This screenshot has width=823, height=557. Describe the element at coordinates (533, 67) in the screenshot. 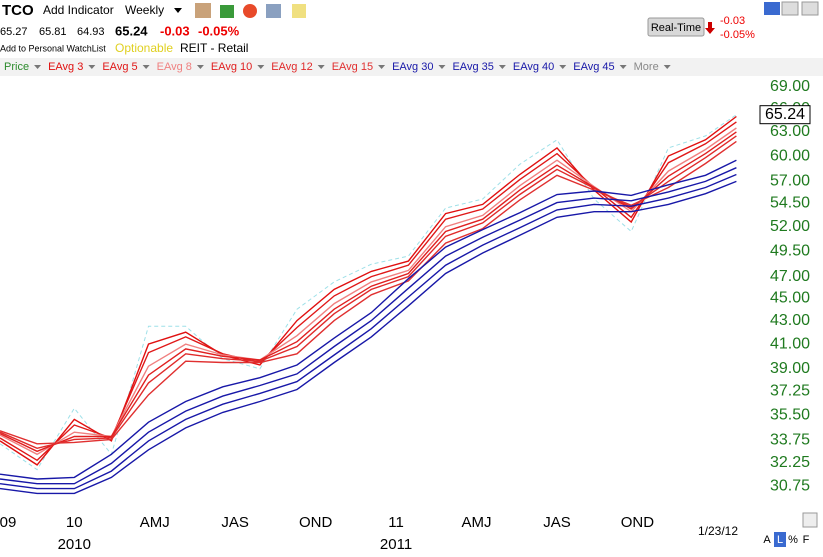

I see `legend-entry: EAvg 40` at that location.